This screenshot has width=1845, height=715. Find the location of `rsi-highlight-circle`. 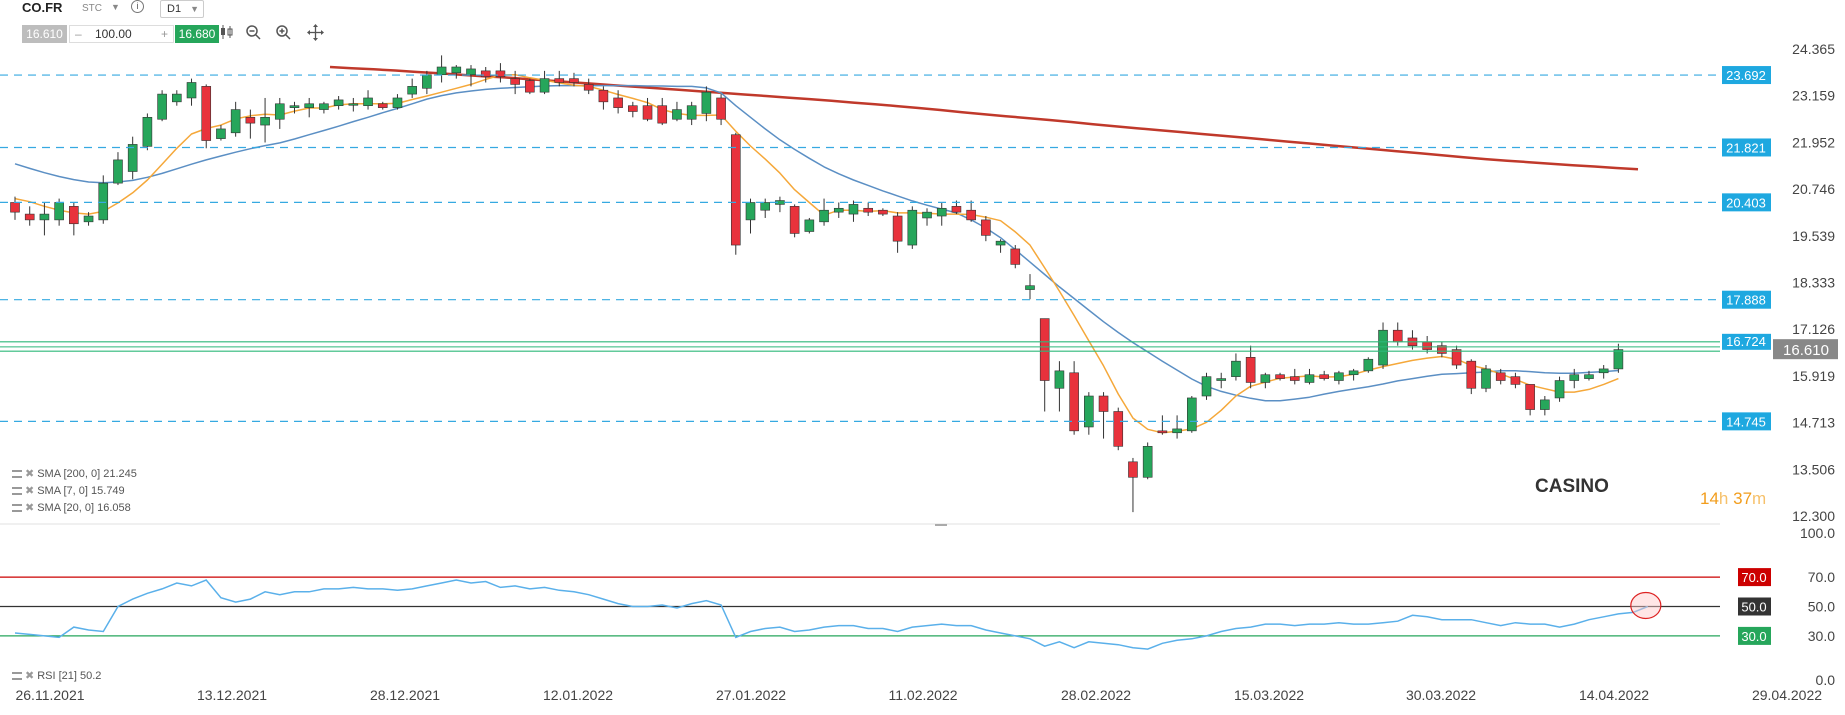

rsi-highlight-circle is located at coordinates (1646, 605).